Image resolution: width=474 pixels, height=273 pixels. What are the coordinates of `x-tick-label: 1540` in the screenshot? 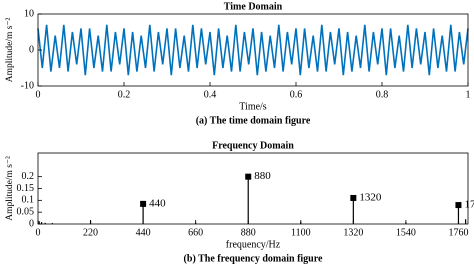 It's located at (406, 232).